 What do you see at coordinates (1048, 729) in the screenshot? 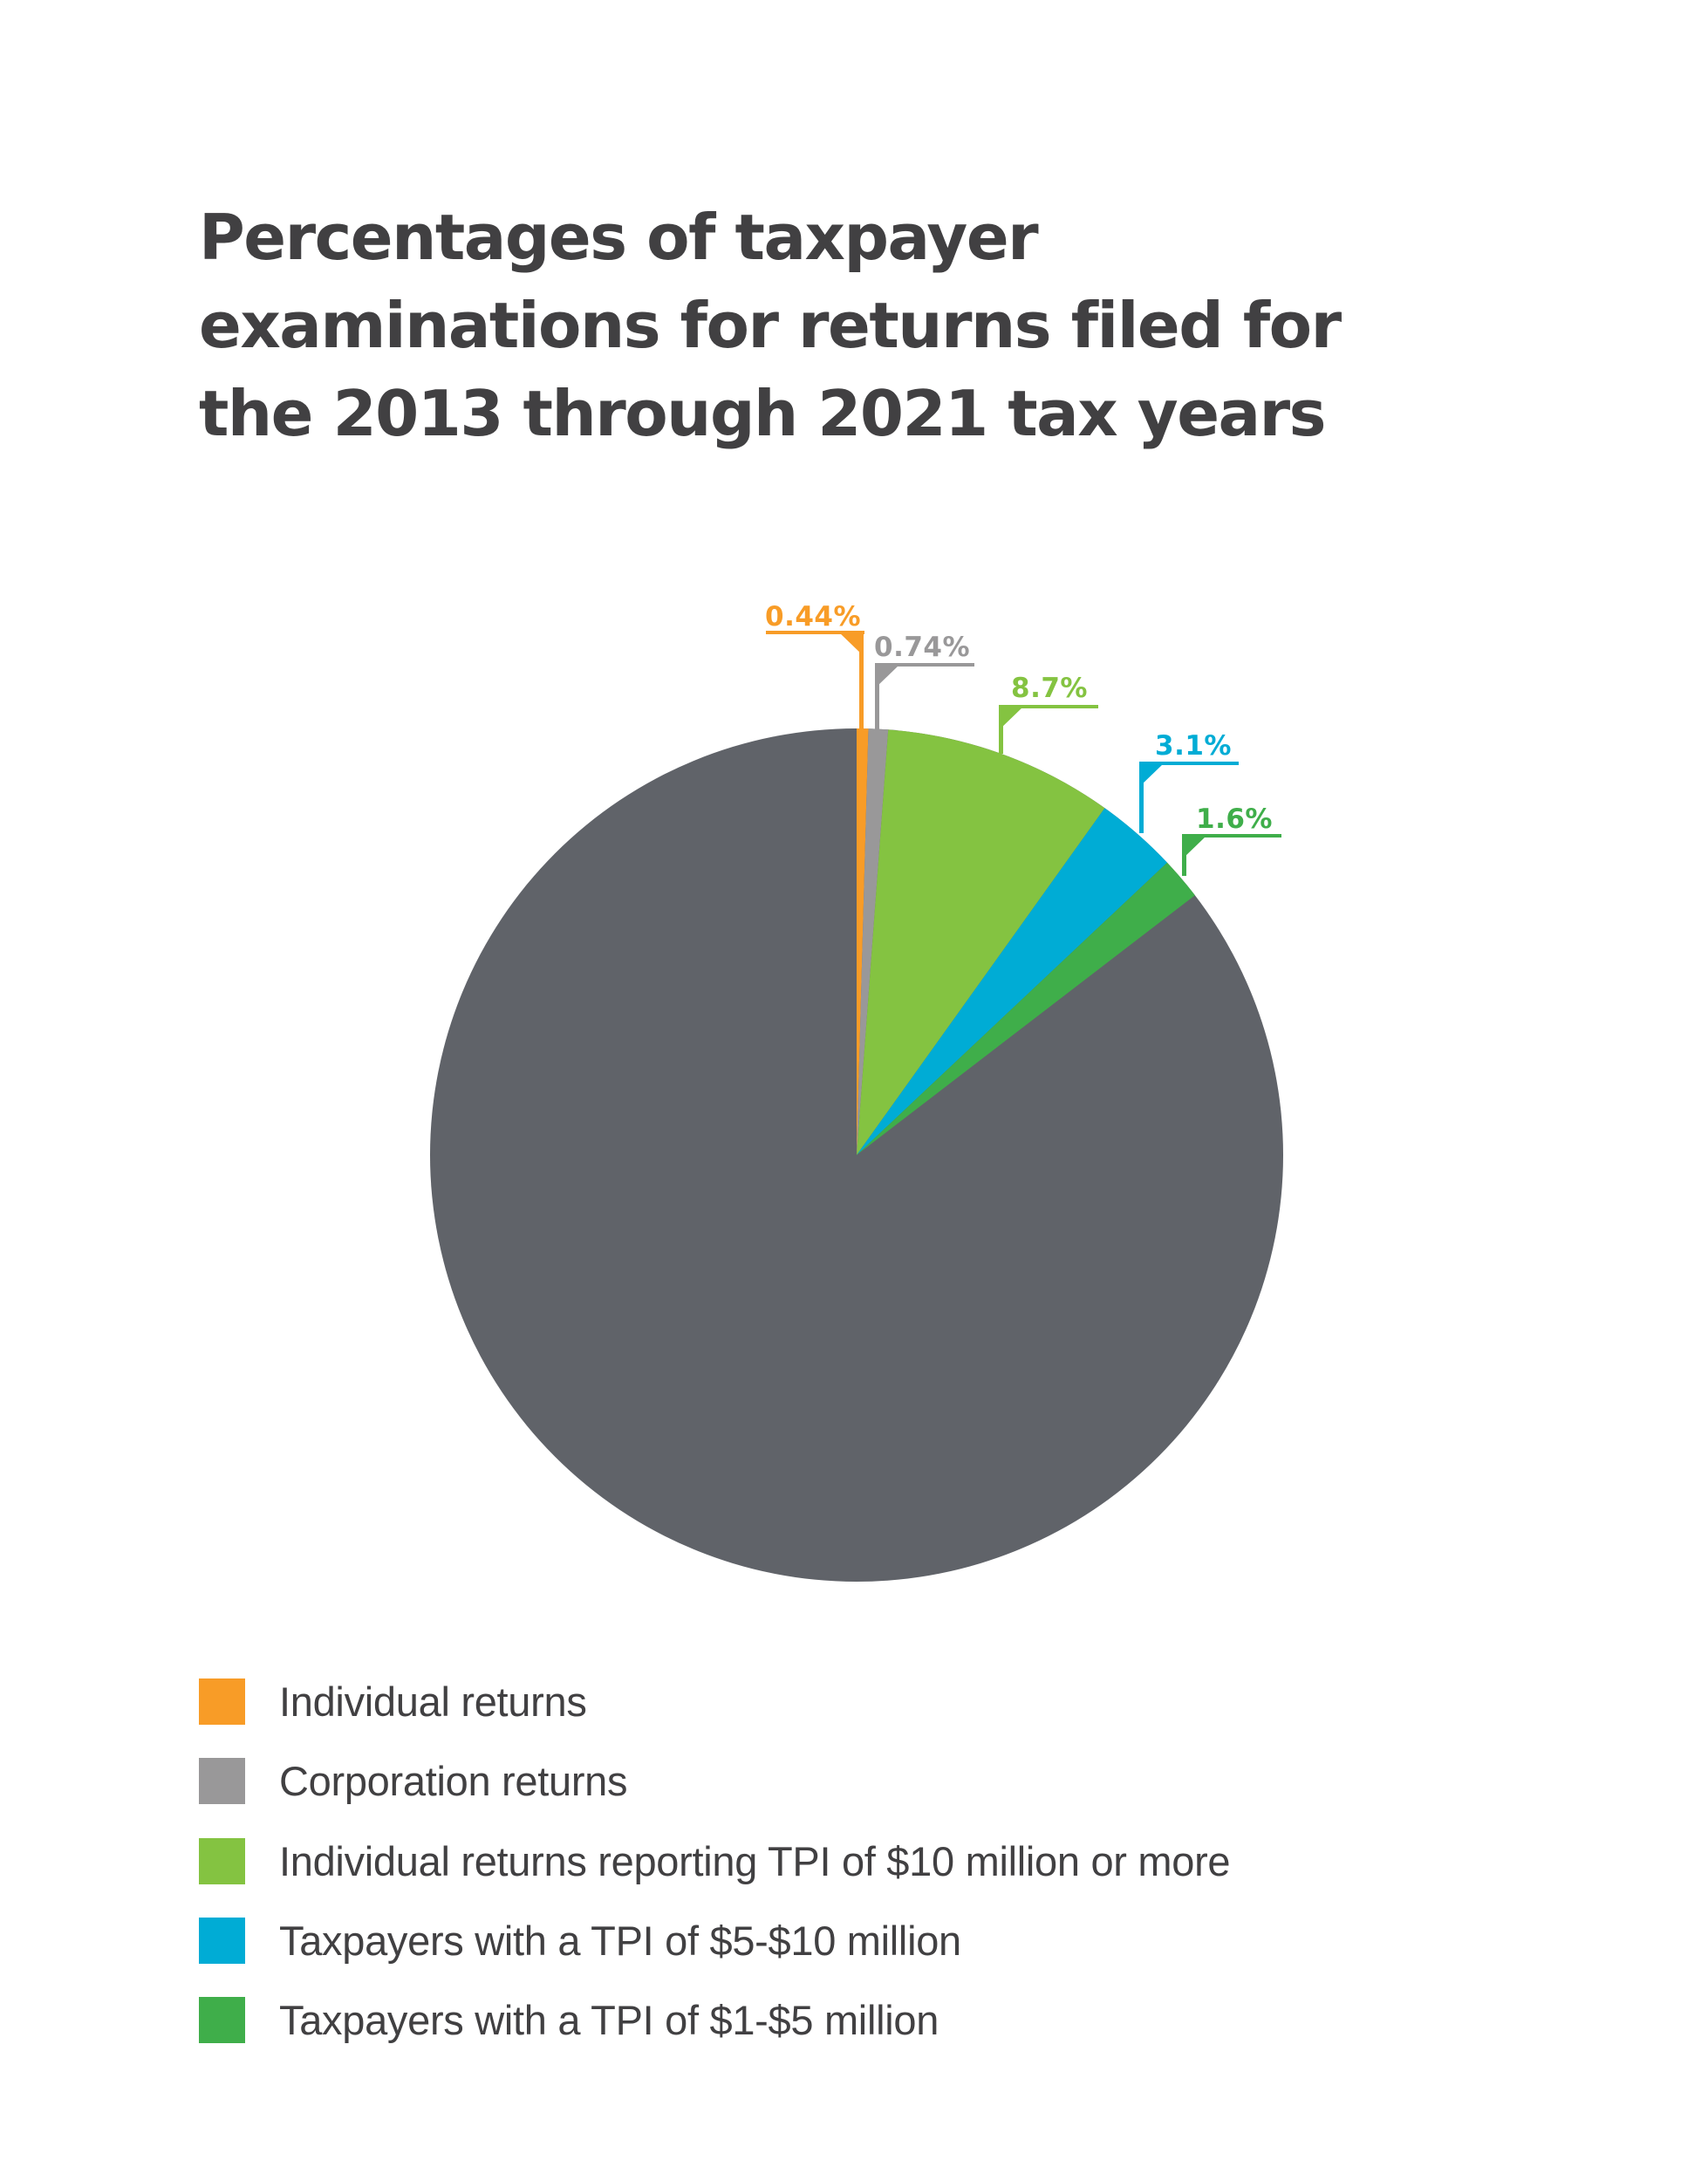
I see `callout-leader-tpi-10m-plus` at bounding box center [1048, 729].